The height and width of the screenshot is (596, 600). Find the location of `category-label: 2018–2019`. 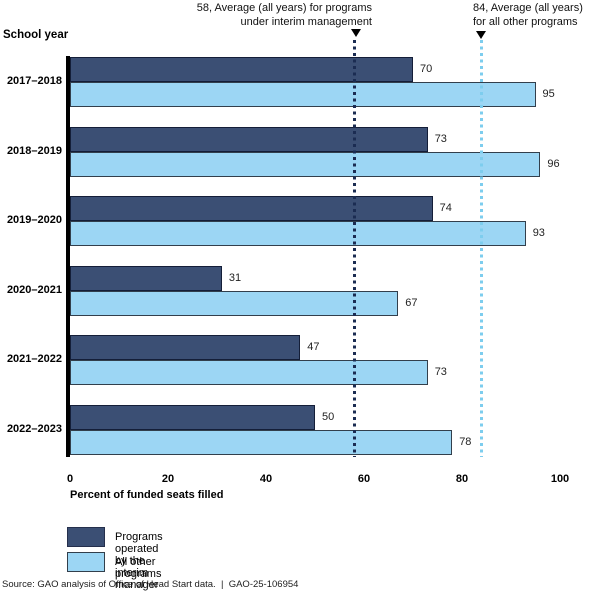

category-label: 2018–2019 is located at coordinates (34, 150).